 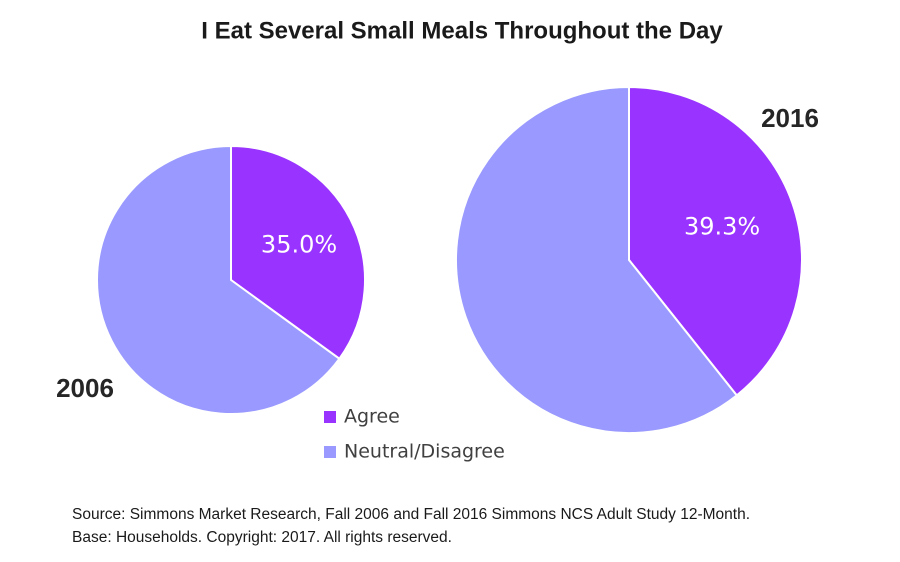 I want to click on legend-label: Neutral/Disagree, so click(x=424, y=452).